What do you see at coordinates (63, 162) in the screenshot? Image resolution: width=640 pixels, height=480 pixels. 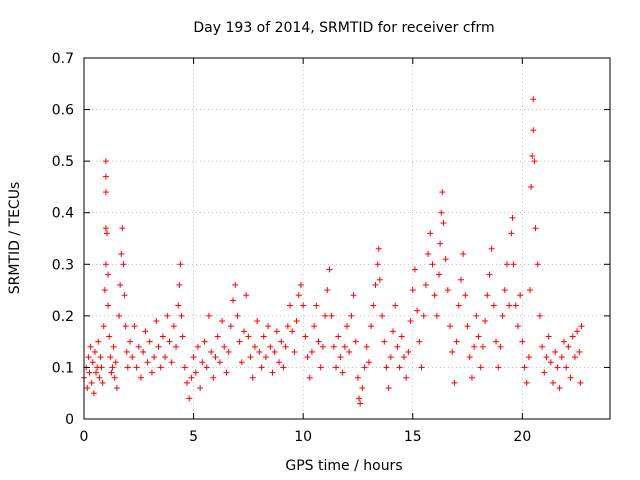 I see `y-tick-label: 0.5` at bounding box center [63, 162].